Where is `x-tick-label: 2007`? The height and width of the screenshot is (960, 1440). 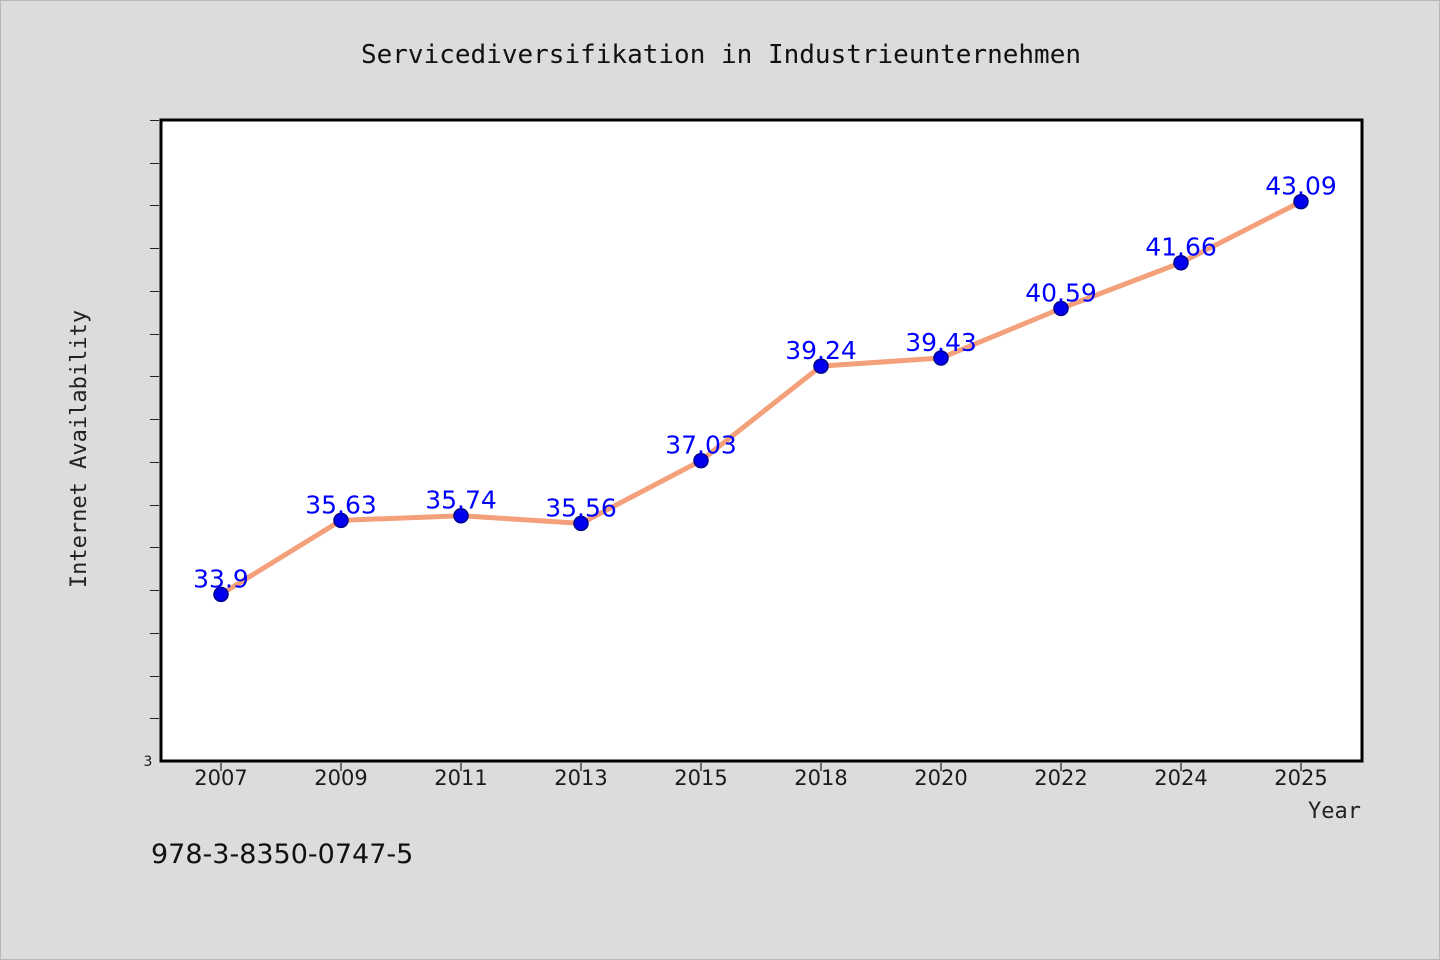 x-tick-label: 2007 is located at coordinates (220, 778).